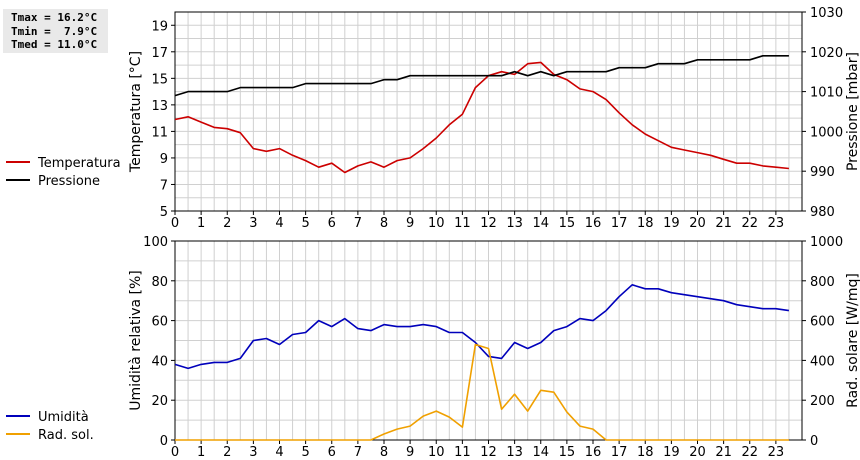 The image size is (860, 460). I want to click on y-tick-label: 13, so click(159, 106).